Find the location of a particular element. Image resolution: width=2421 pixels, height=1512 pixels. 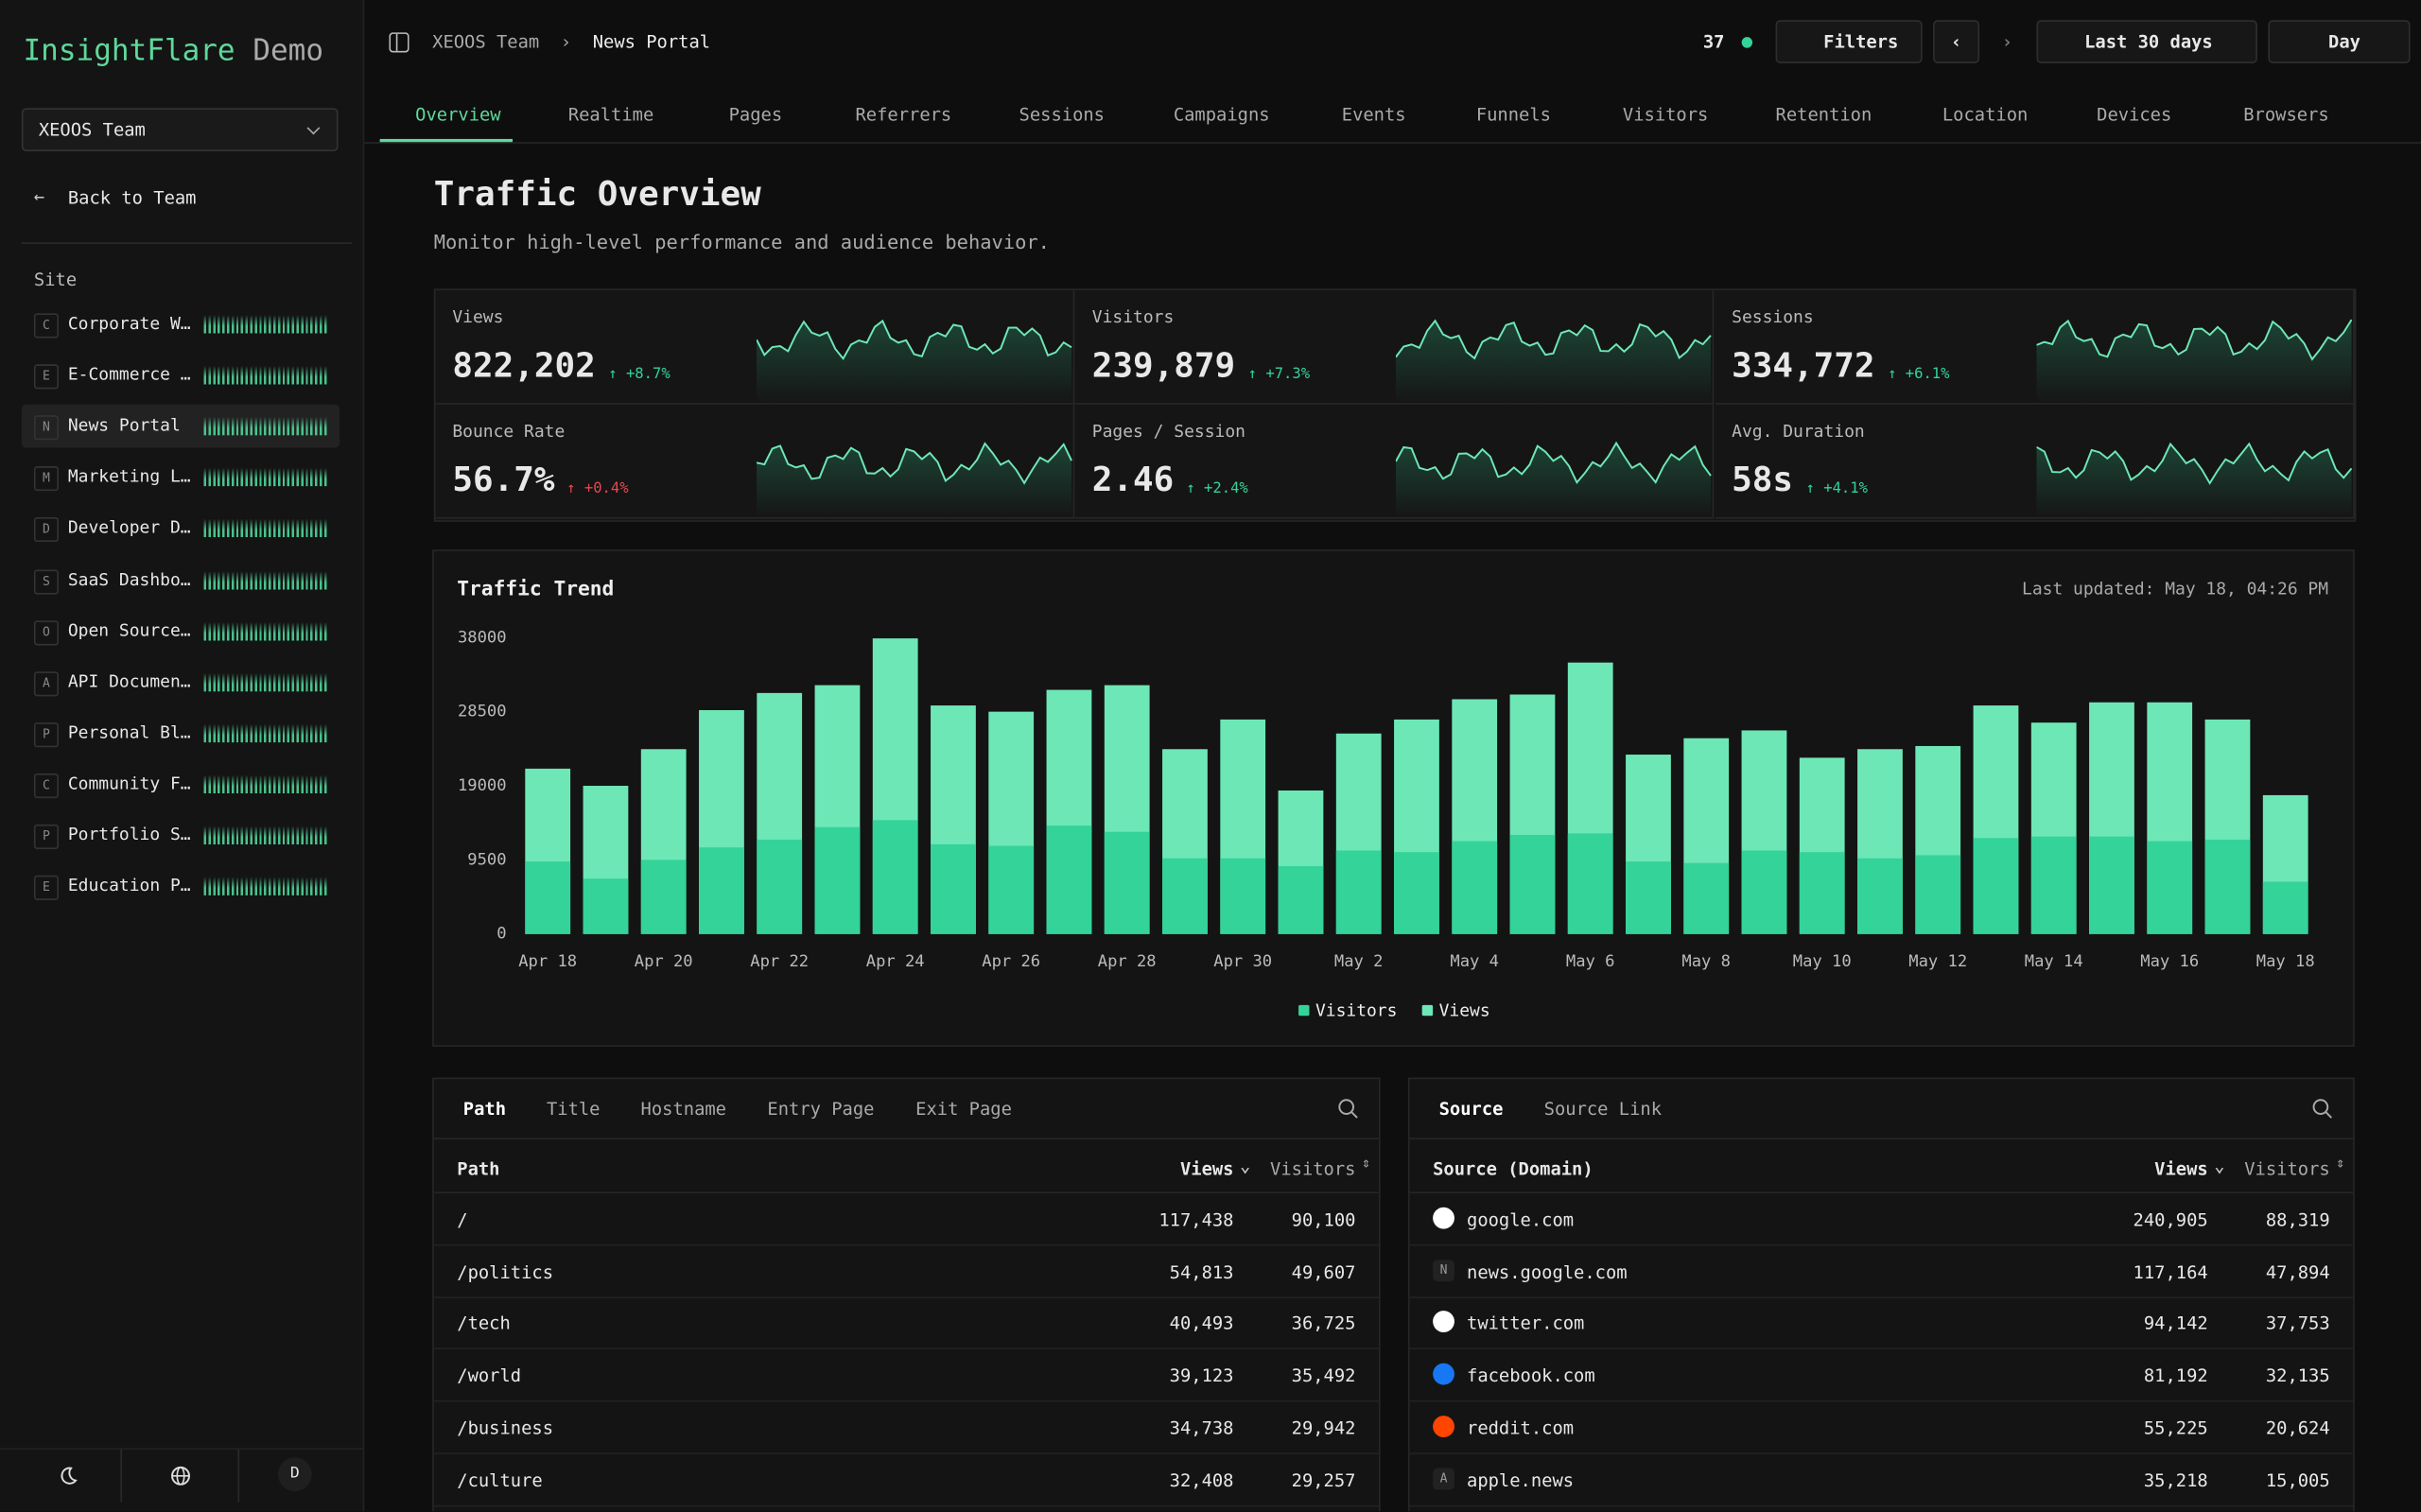

range-select: Last 30 days is located at coordinates (2146, 42).